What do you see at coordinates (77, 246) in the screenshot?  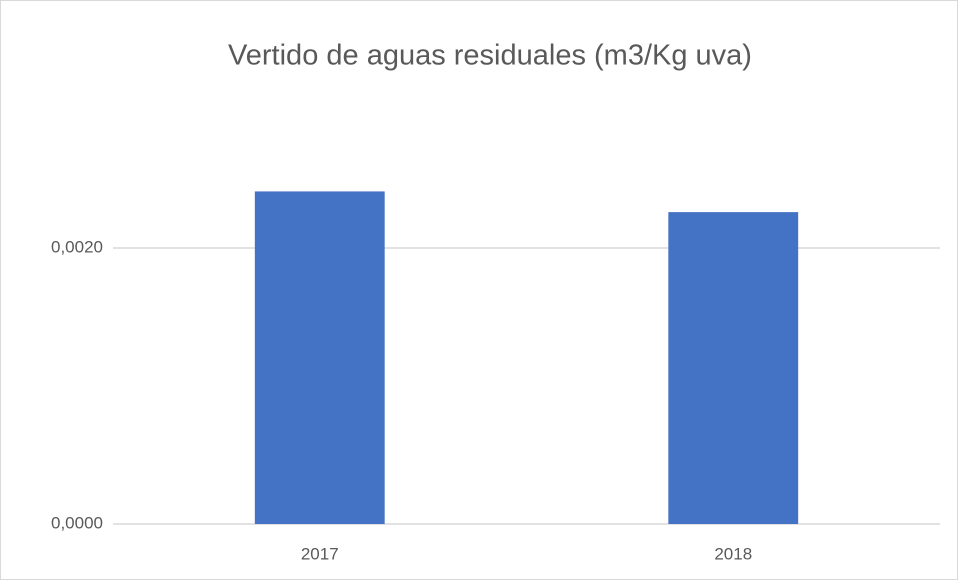 I see `y-tick-label: 0,0020` at bounding box center [77, 246].